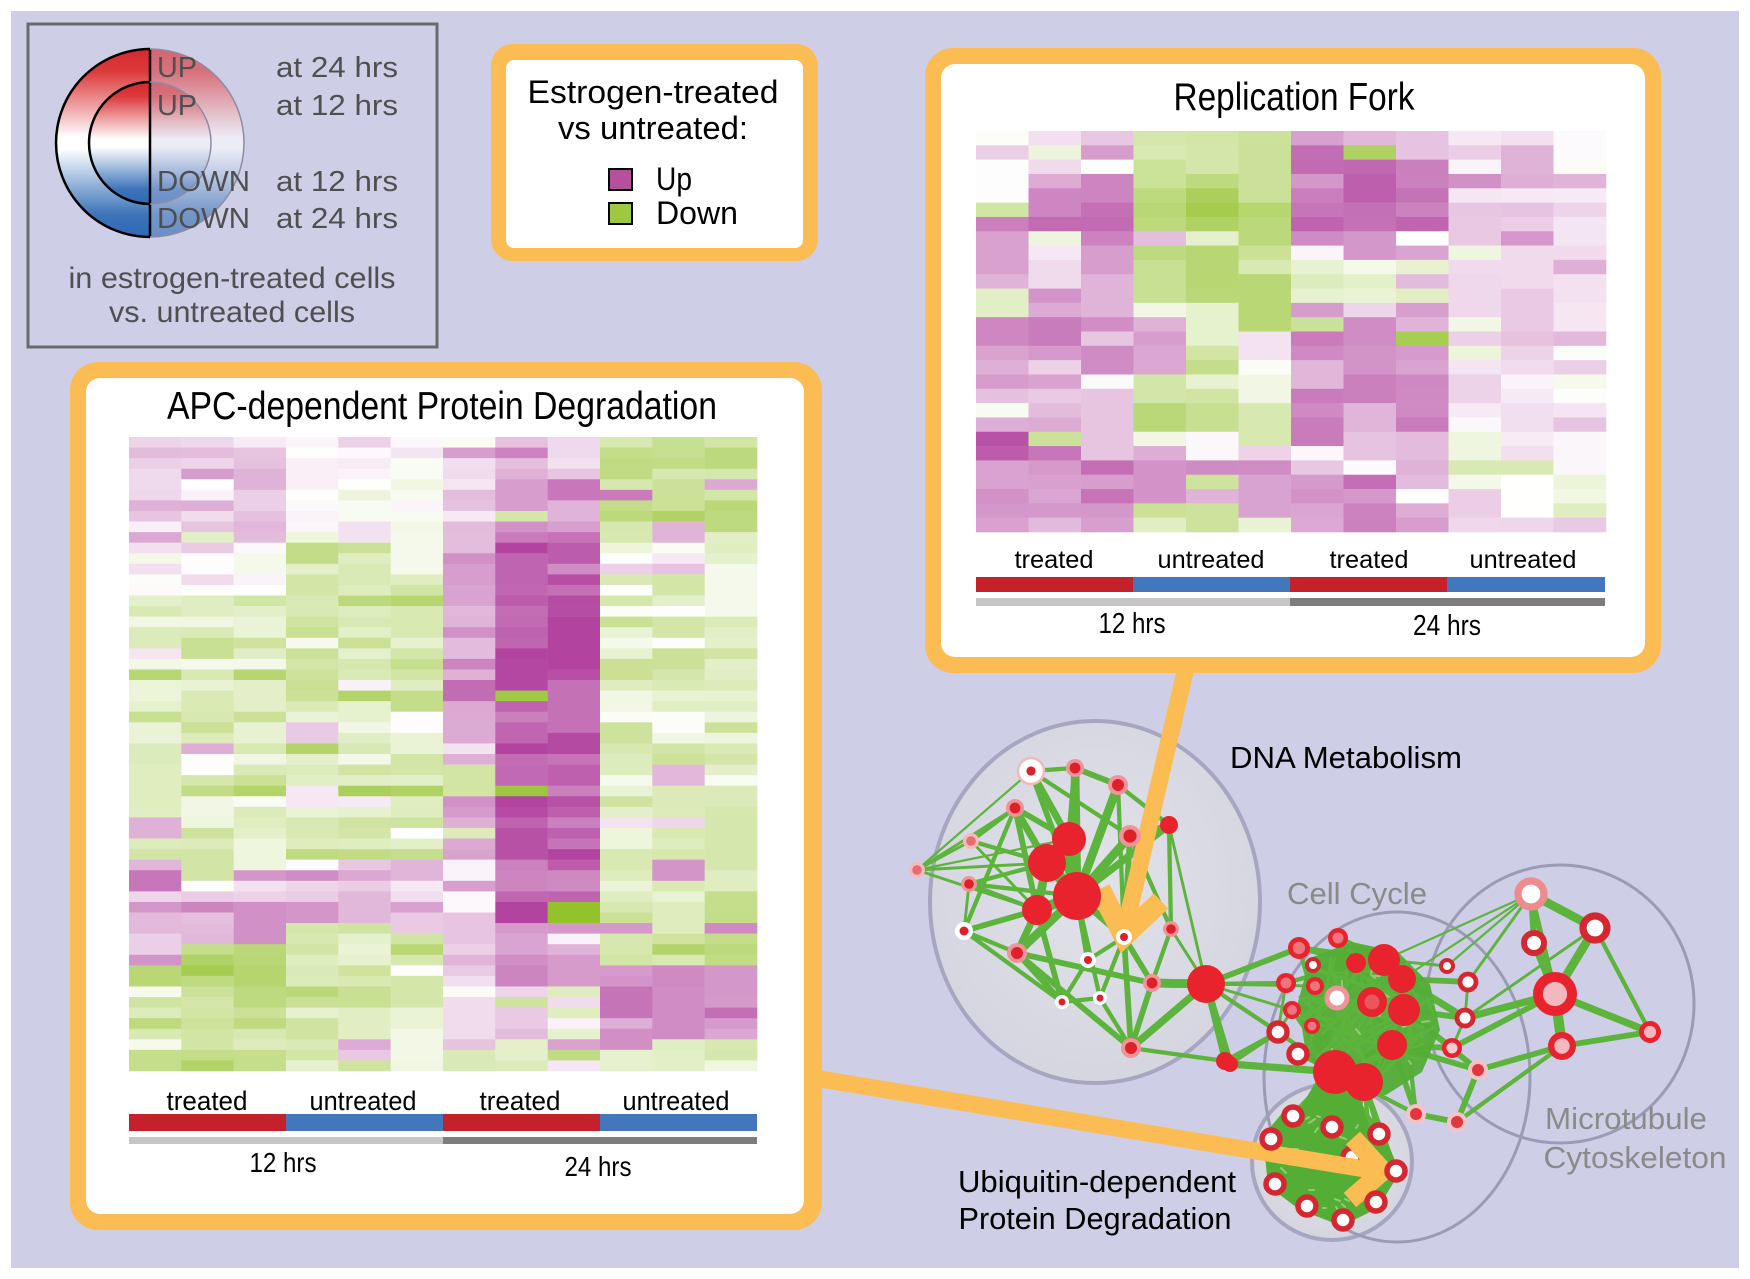 The height and width of the screenshot is (1279, 1750). Describe the element at coordinates (1626, 1118) in the screenshot. I see `svg-text: Microtubule` at that location.